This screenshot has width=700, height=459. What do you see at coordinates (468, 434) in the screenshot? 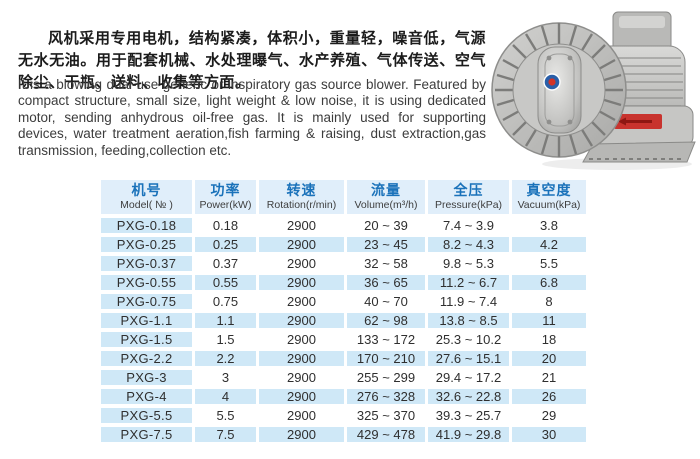
I see `cell-value: 41.9 ~ 29.8` at bounding box center [468, 434].